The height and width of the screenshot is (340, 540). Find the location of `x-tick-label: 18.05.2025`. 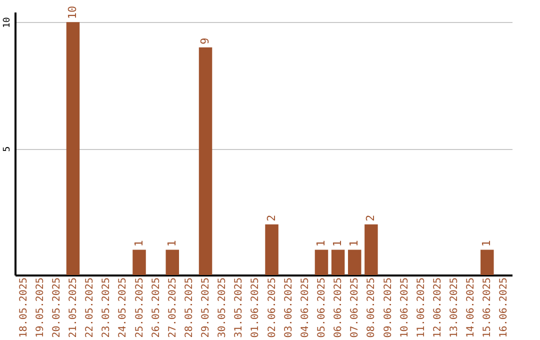

x-tick-label: 18.05.2025 is located at coordinates (24, 308).